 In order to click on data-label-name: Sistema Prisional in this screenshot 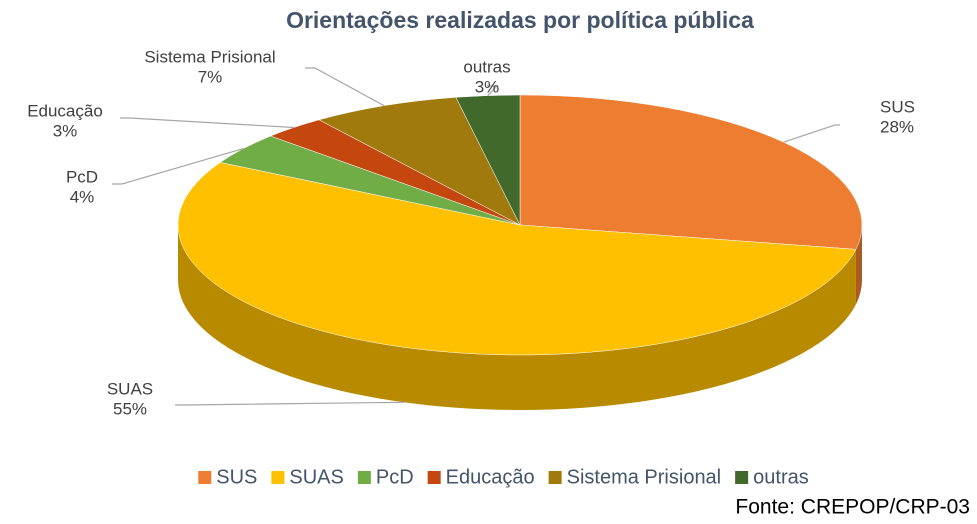, I will do `click(209, 56)`.